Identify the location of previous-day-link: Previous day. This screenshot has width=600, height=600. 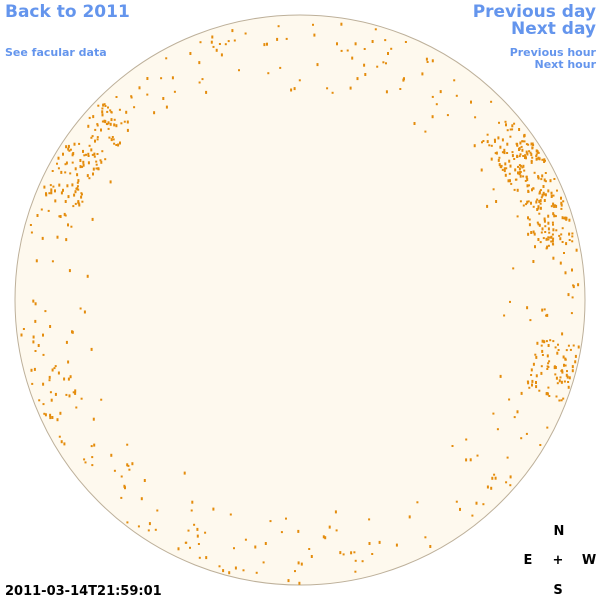
(534, 12).